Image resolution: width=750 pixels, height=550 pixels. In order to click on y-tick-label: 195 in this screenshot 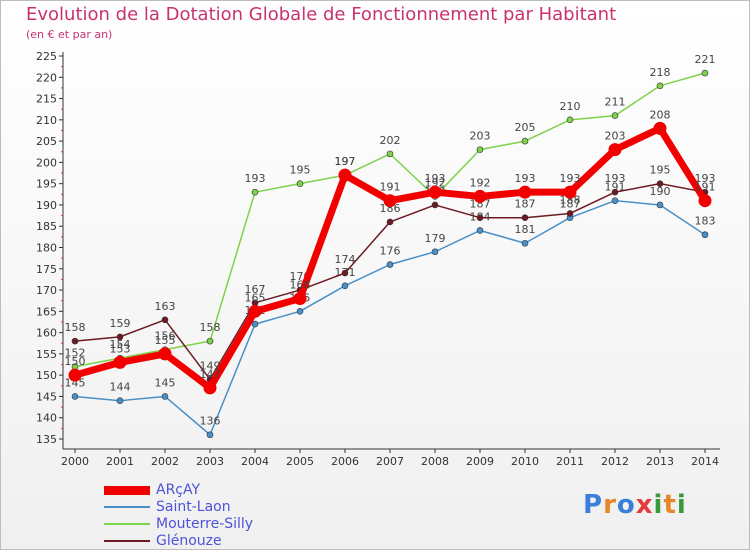, I will do `click(46, 184)`.